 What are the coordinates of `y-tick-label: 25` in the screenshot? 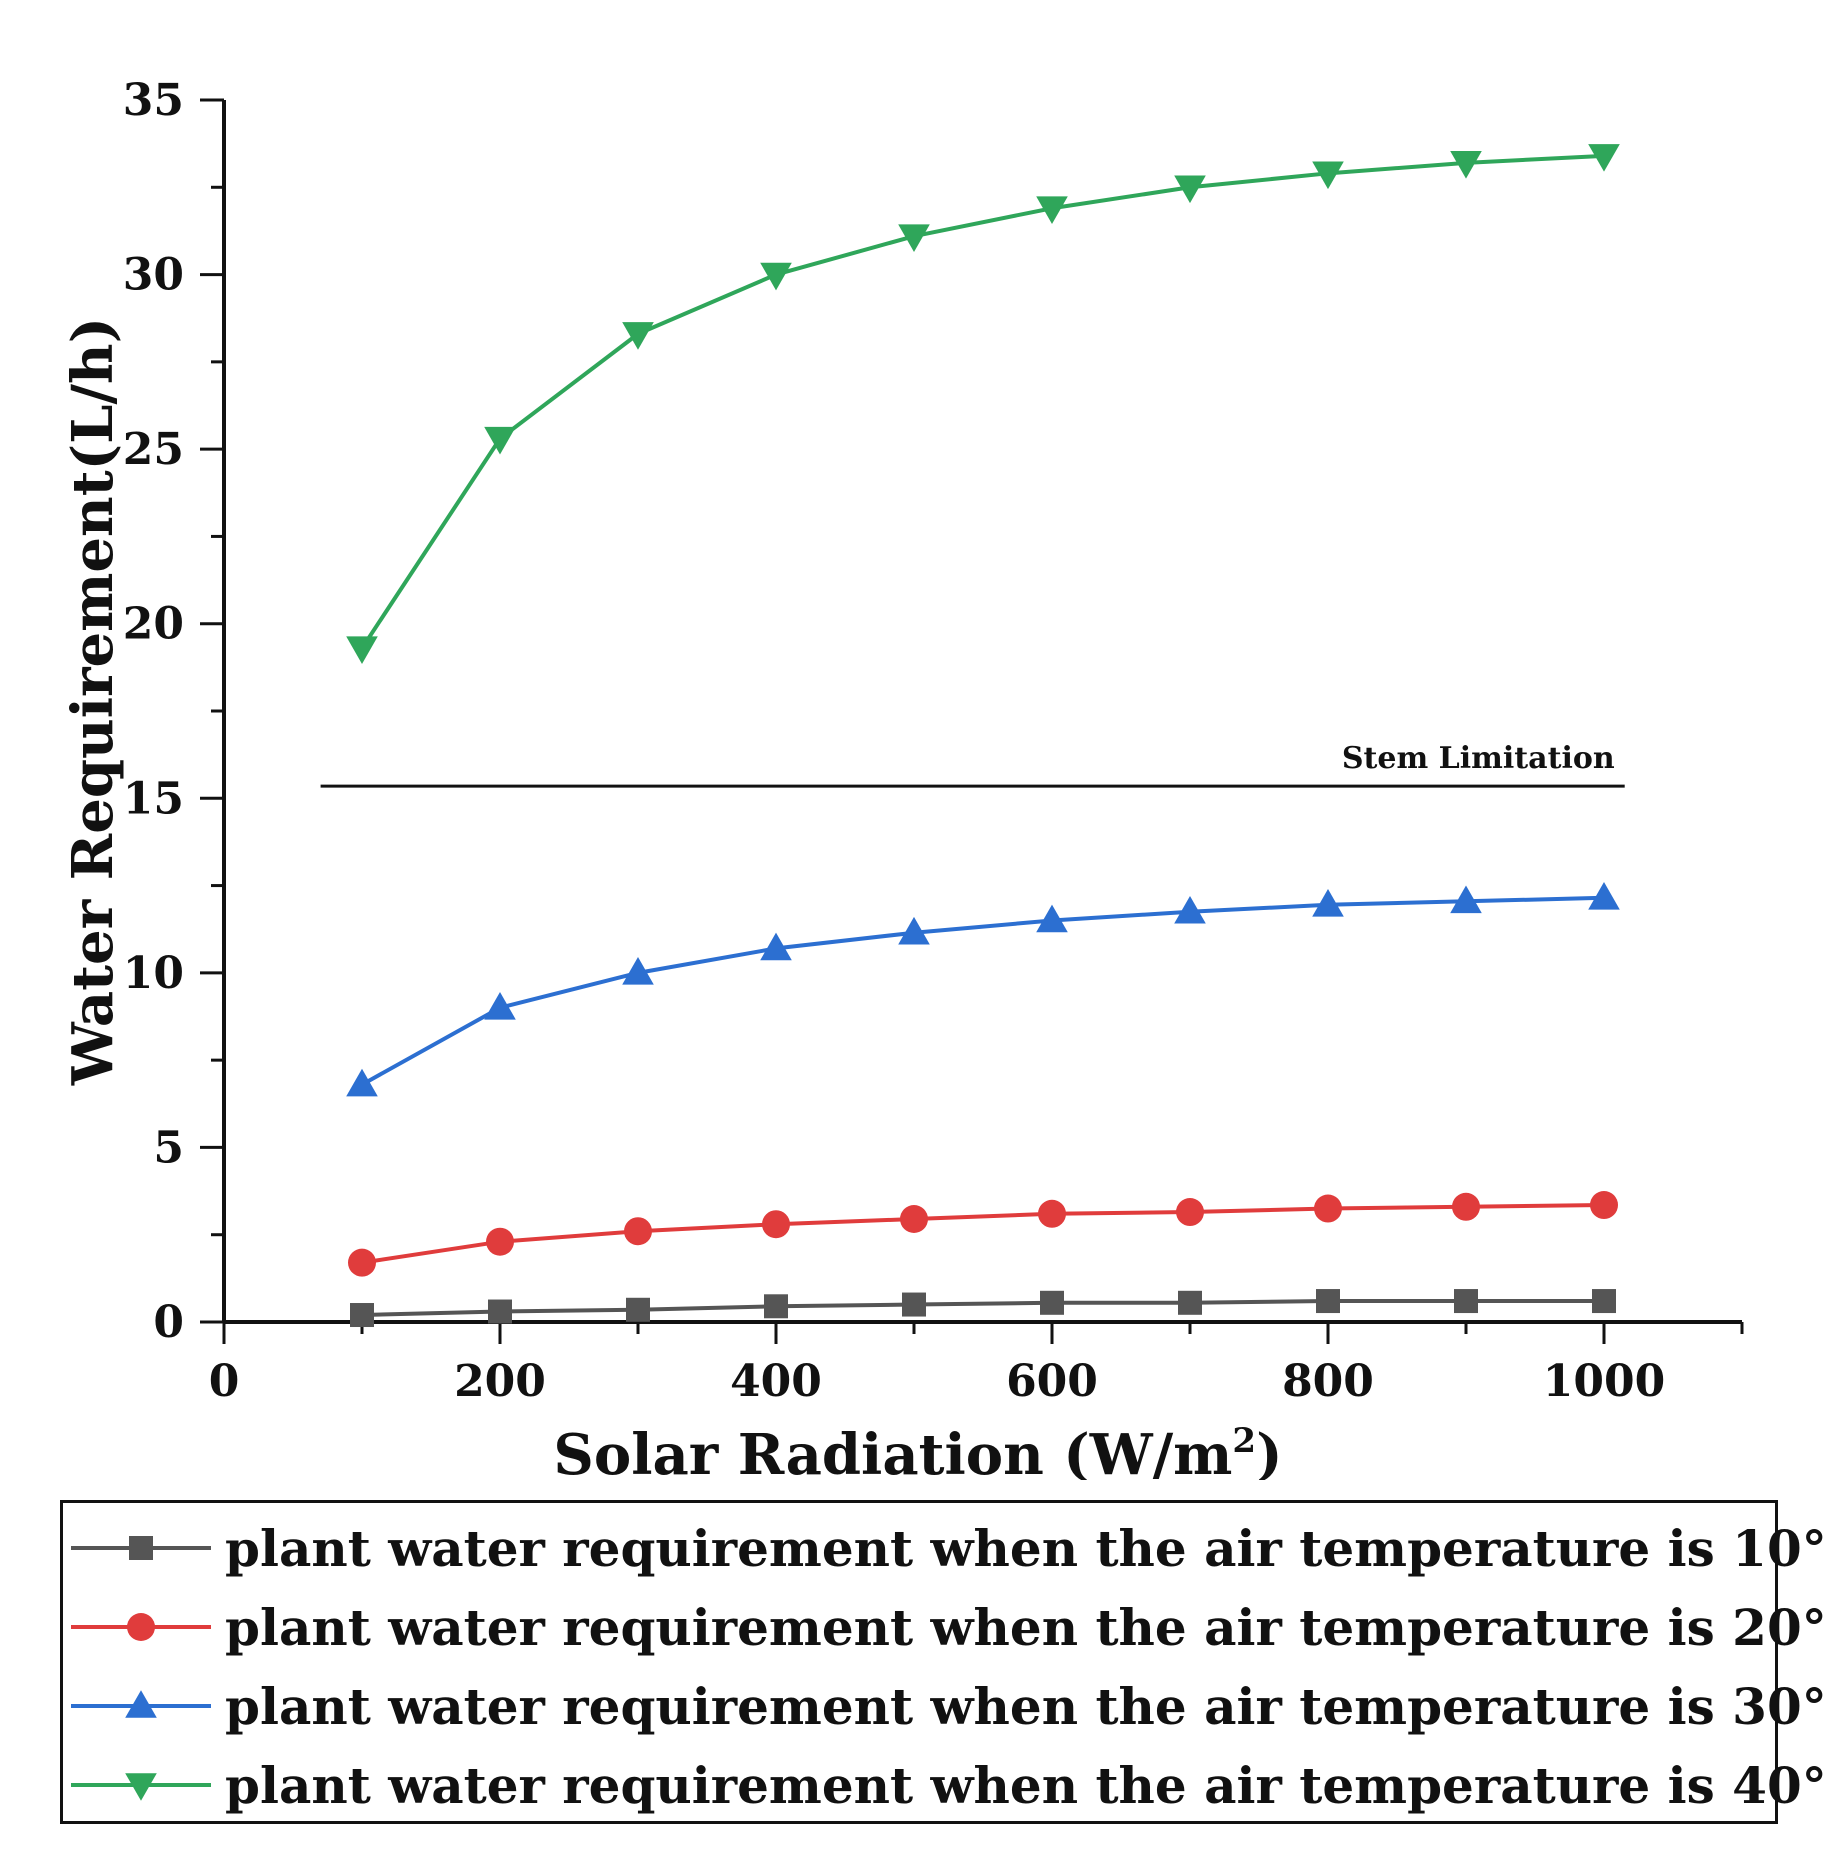 It's located at (153, 449).